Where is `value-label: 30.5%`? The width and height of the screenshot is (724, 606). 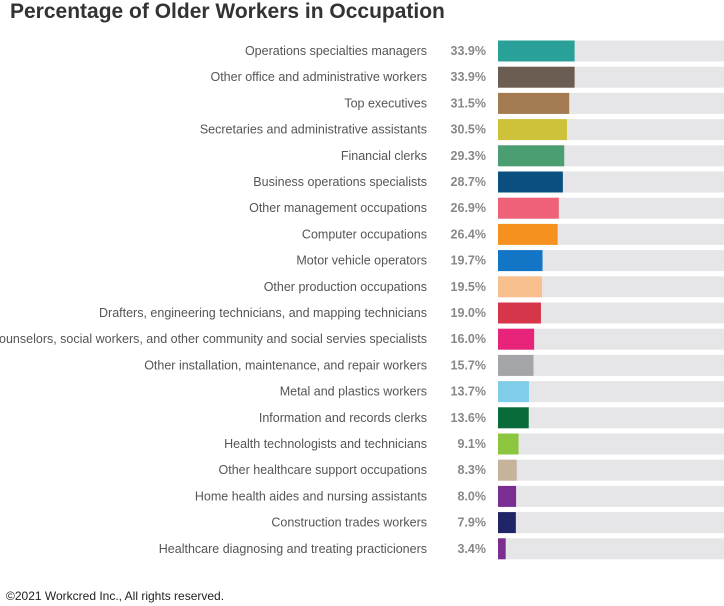 value-label: 30.5% is located at coordinates (468, 130).